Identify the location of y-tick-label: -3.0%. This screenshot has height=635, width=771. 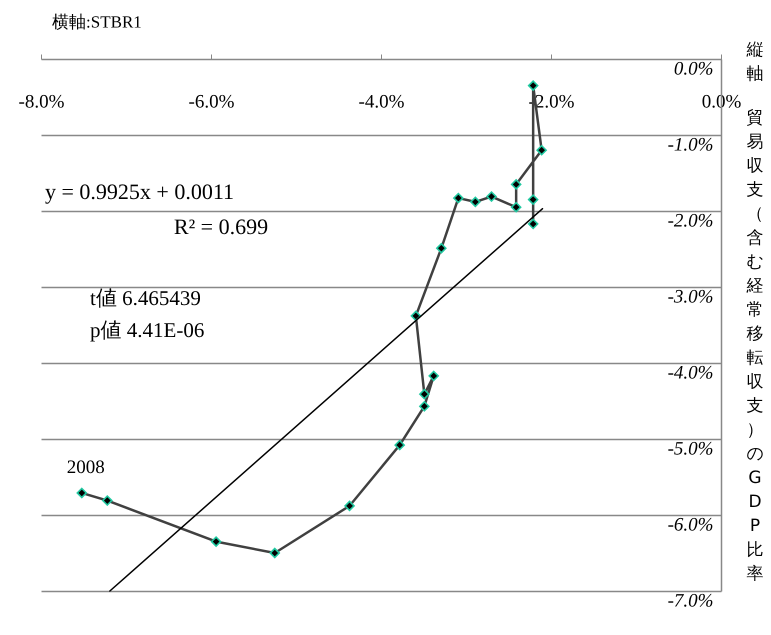
(691, 297).